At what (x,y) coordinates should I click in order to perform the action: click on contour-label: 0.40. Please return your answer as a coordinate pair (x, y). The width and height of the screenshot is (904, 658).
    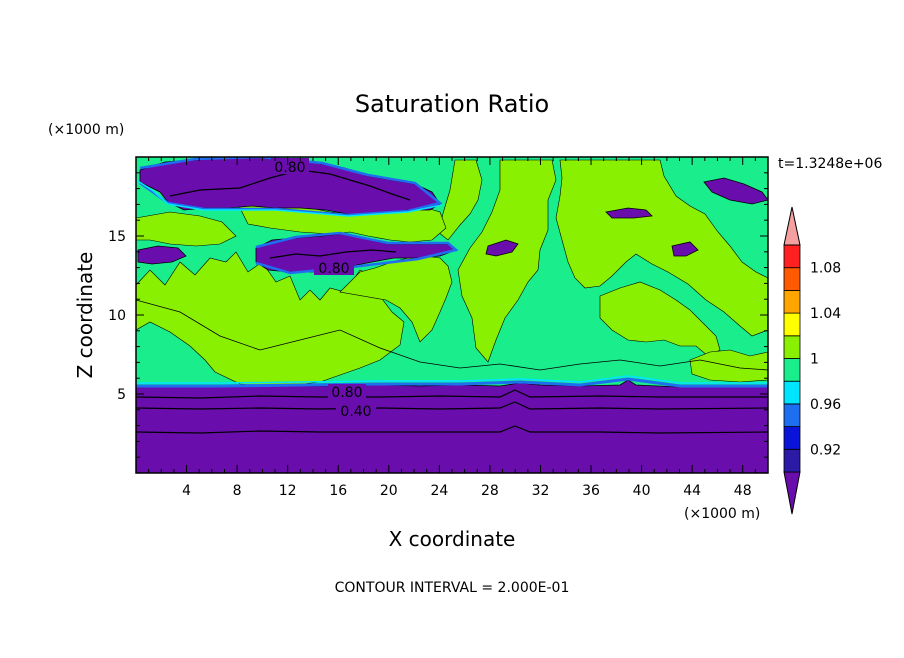
    Looking at the image, I should click on (355, 412).